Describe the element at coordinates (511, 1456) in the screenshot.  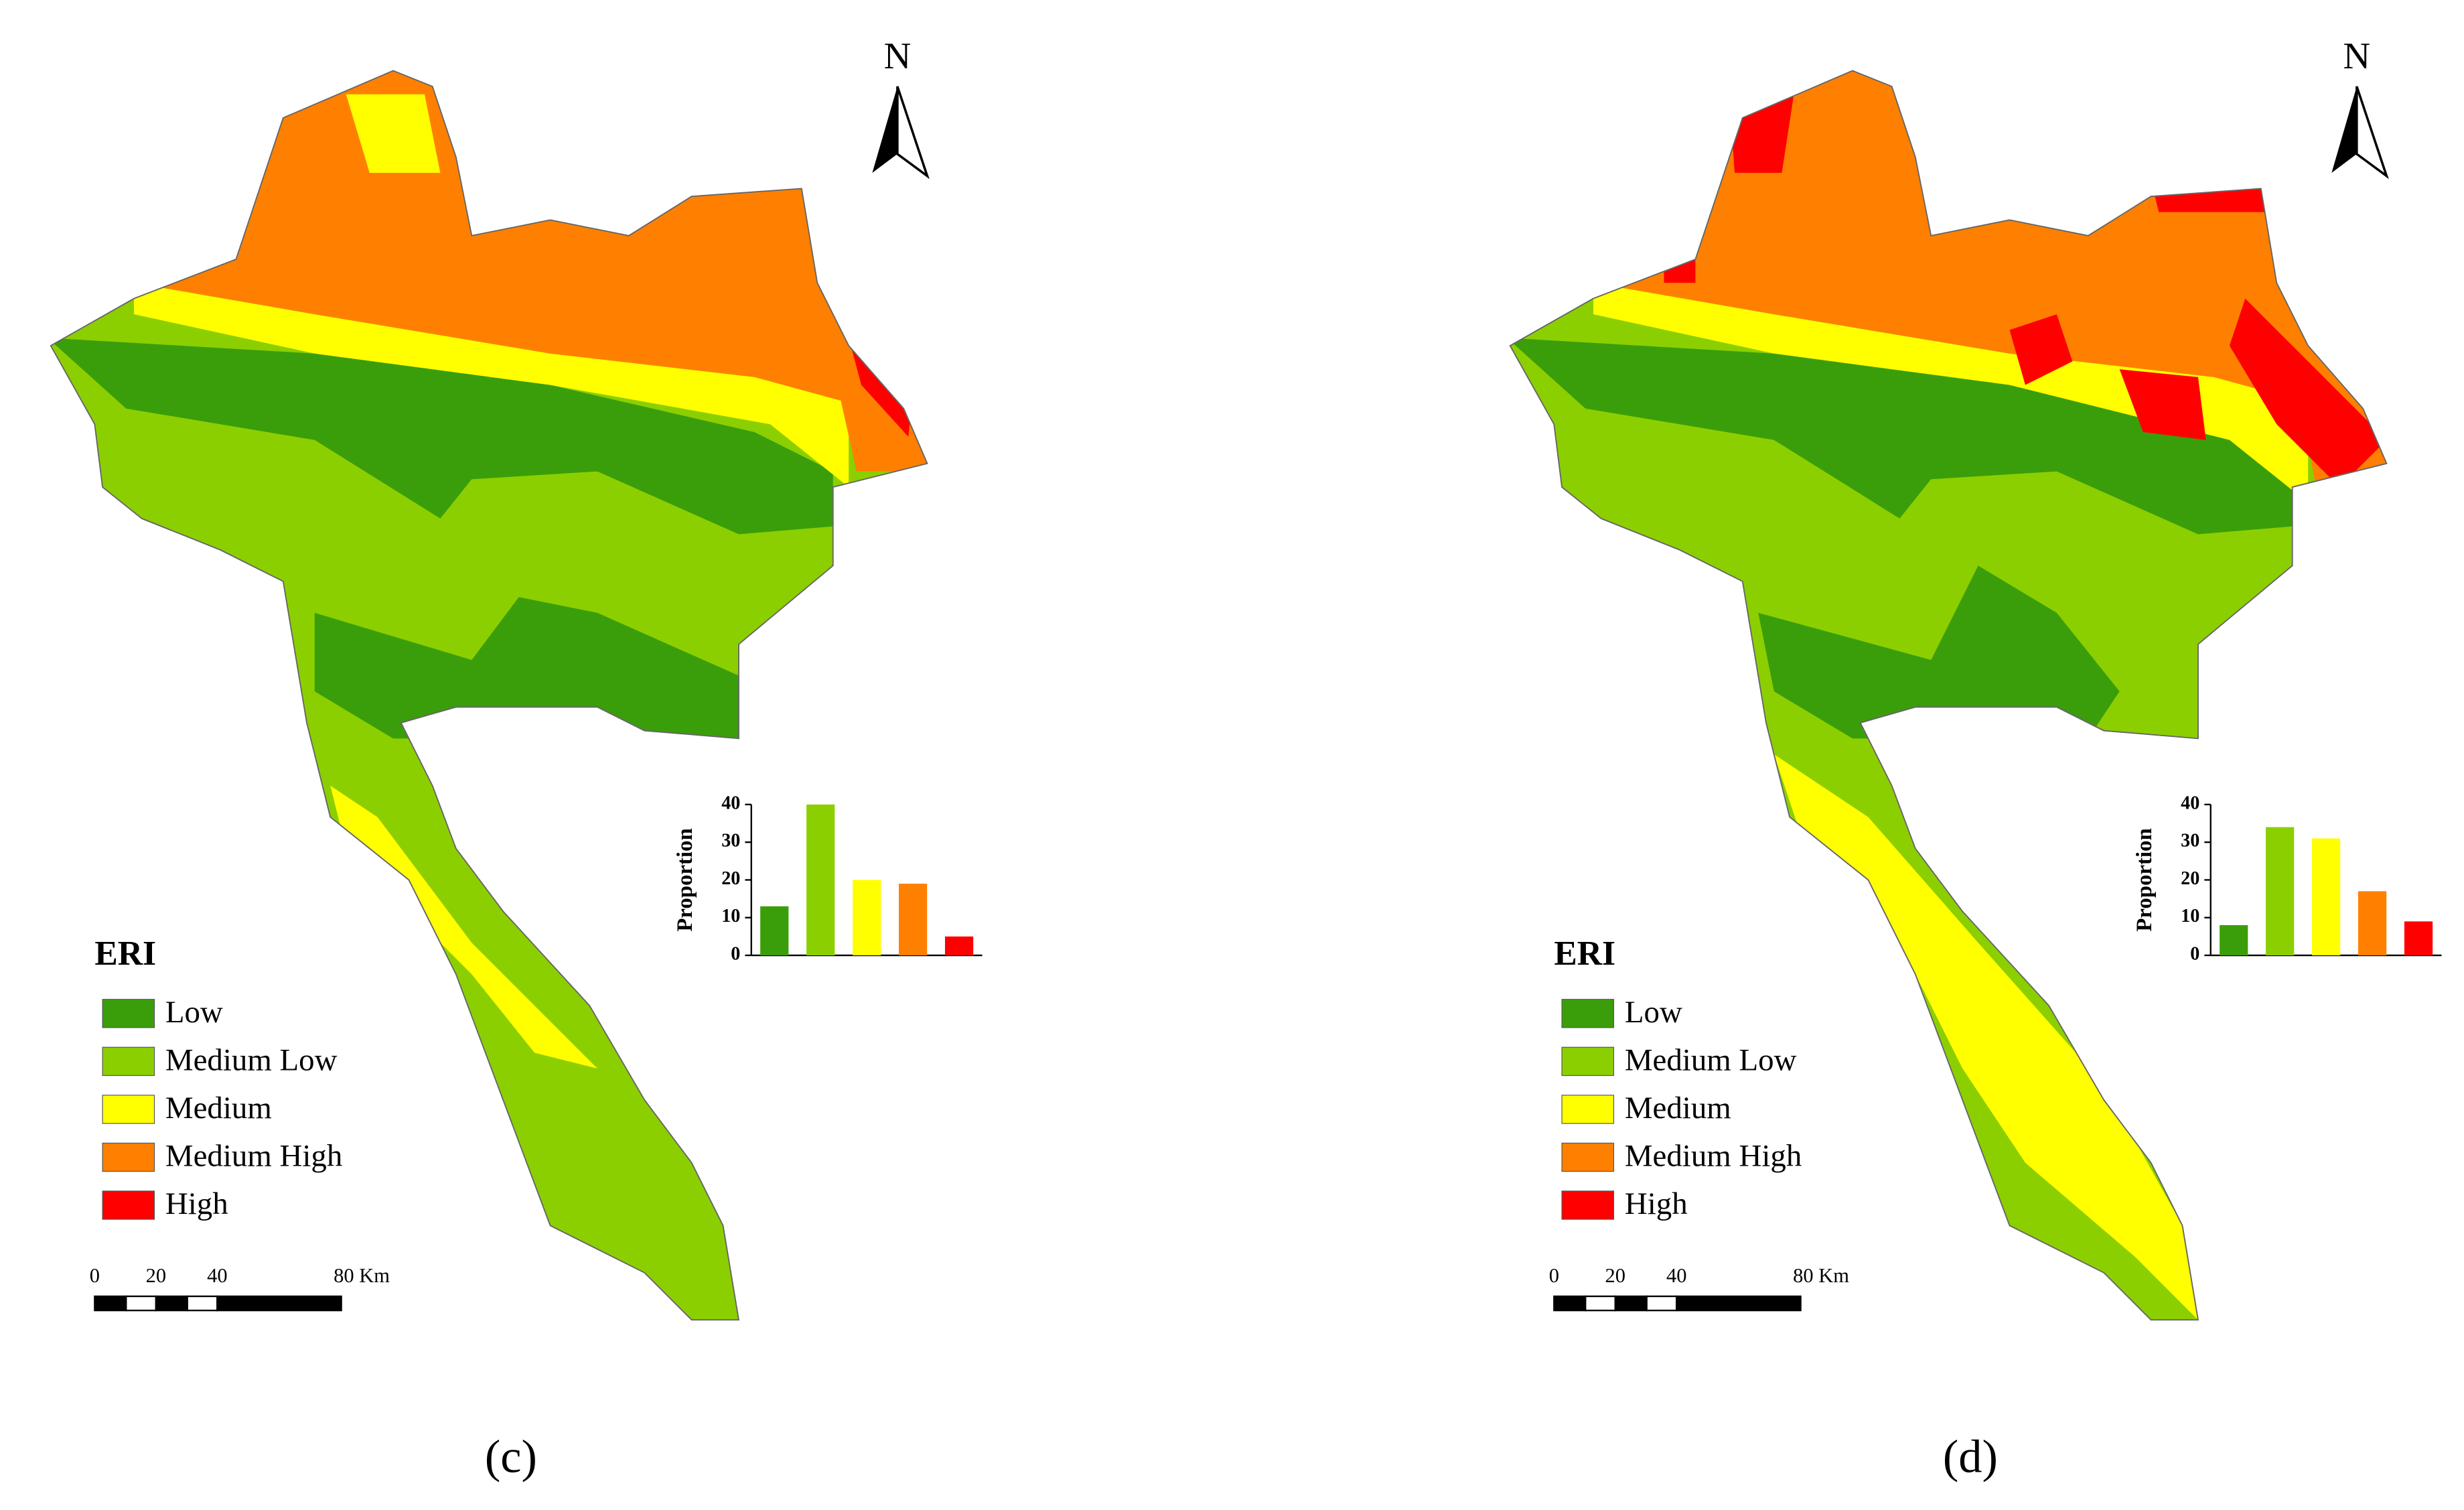
I see `panel-label: (c)` at that location.